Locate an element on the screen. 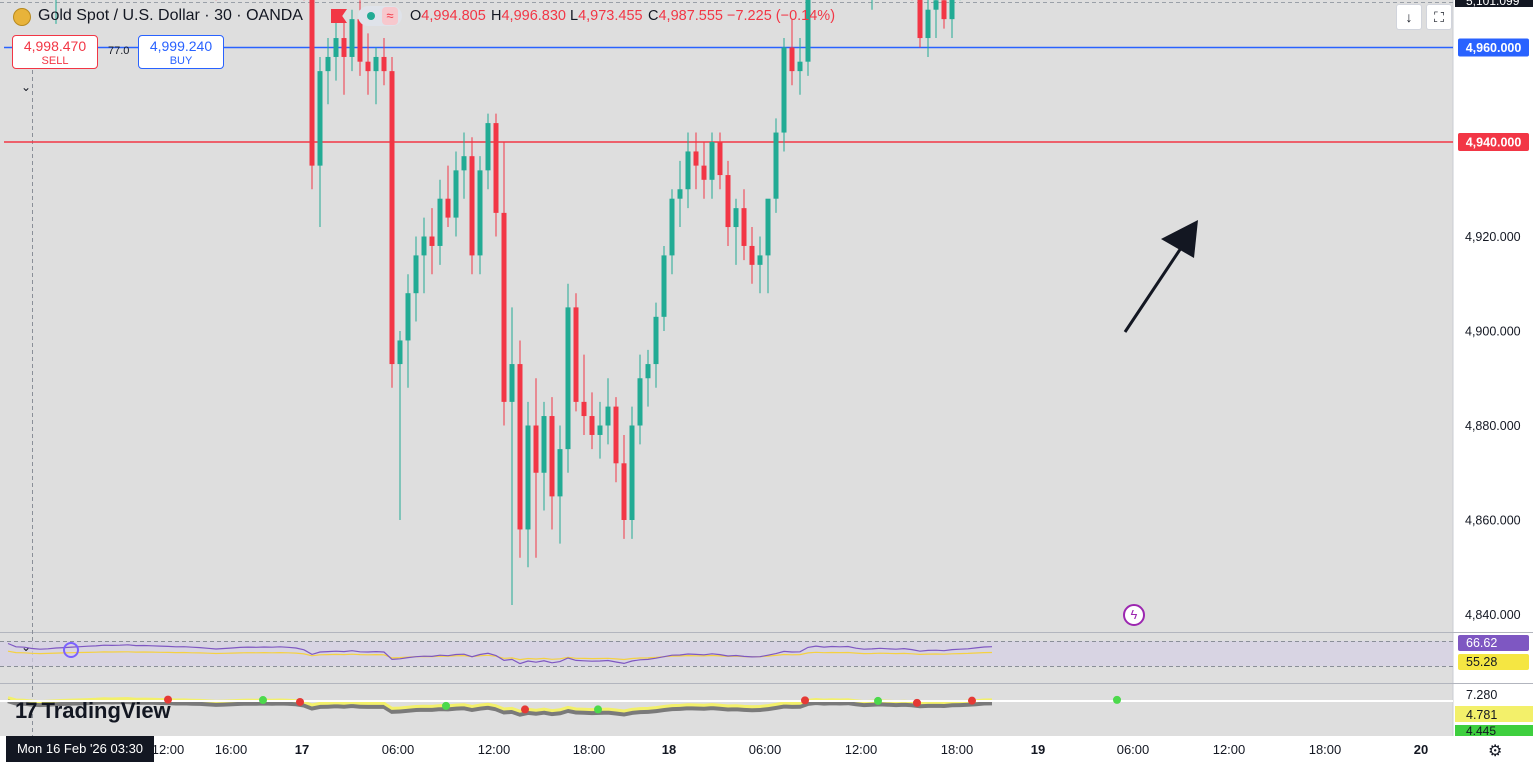 Image resolution: width=1533 pixels, height=764 pixels. tradingview-logo: 17 TradingView is located at coordinates (93, 711).